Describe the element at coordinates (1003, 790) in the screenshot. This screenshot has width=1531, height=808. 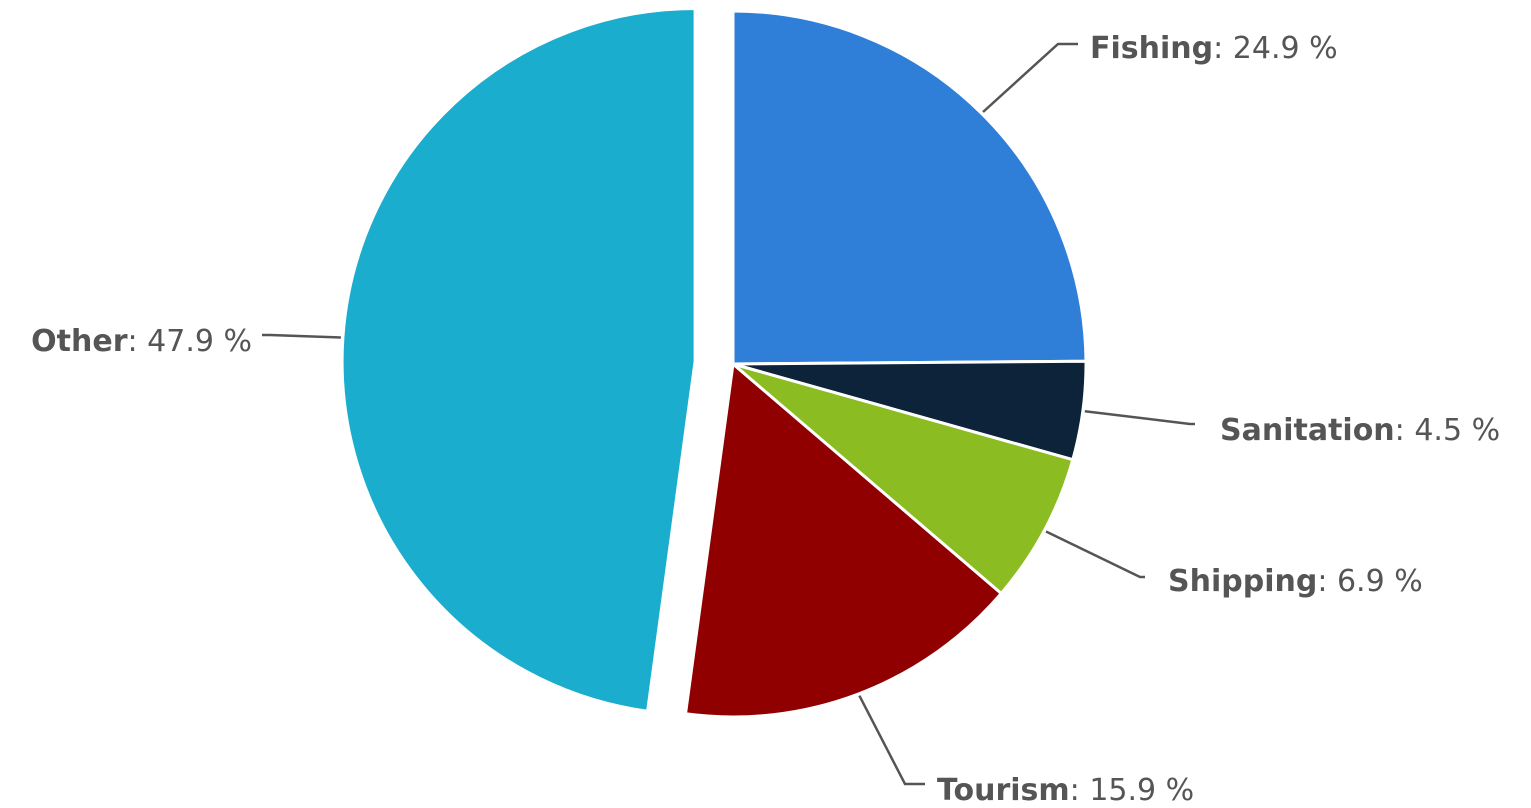
I see `data-label-name-tourism: Tourism` at that location.